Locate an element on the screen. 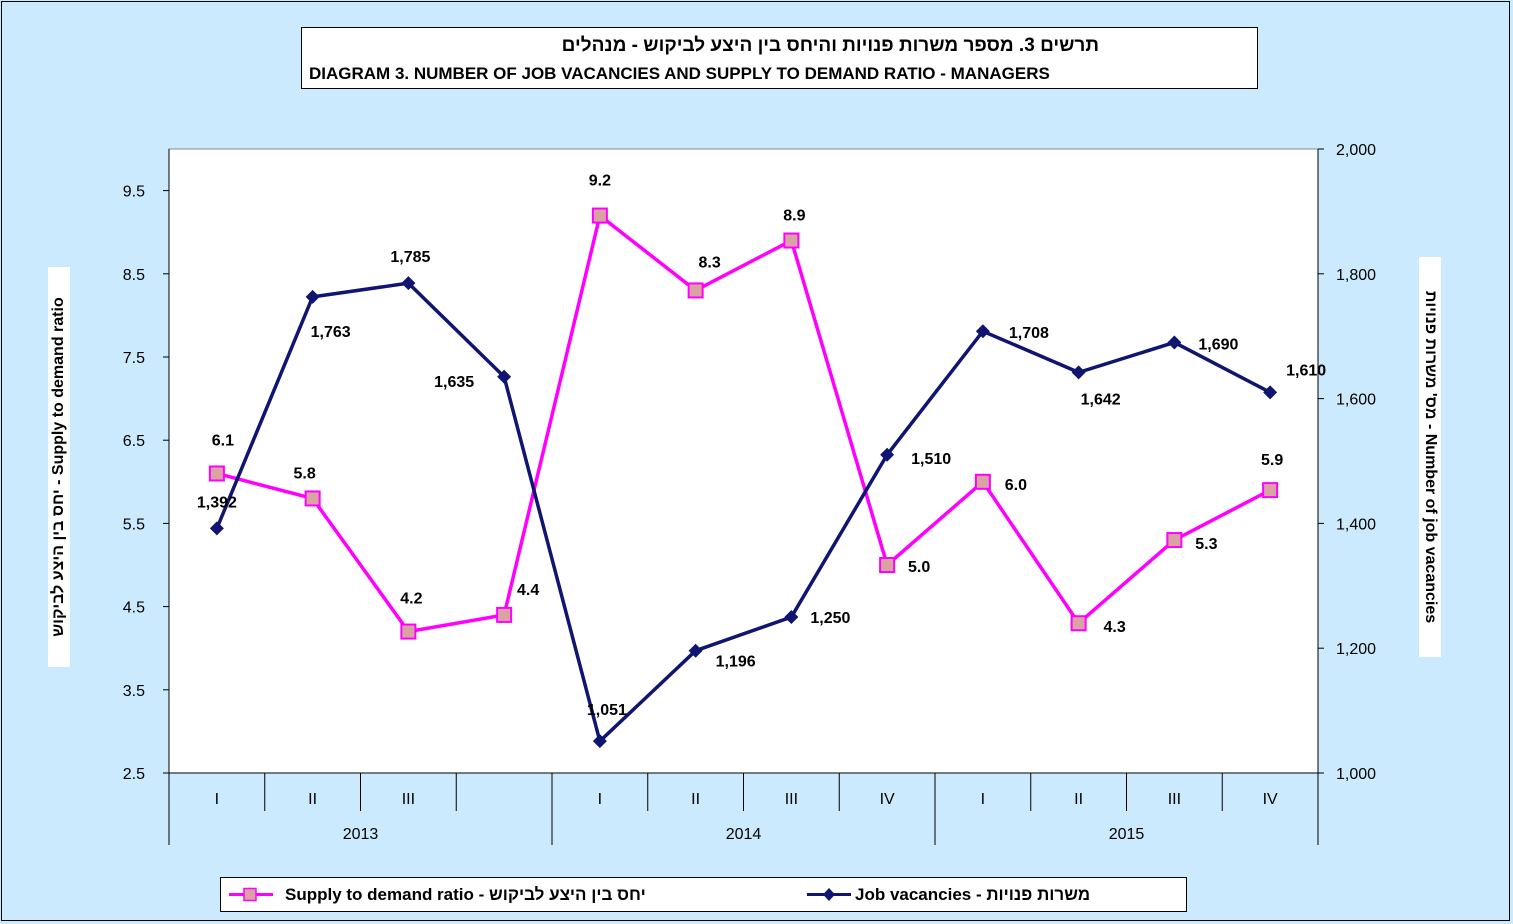 The width and height of the screenshot is (1513, 924). vacancies-data-label: 1,250 is located at coordinates (830, 618).